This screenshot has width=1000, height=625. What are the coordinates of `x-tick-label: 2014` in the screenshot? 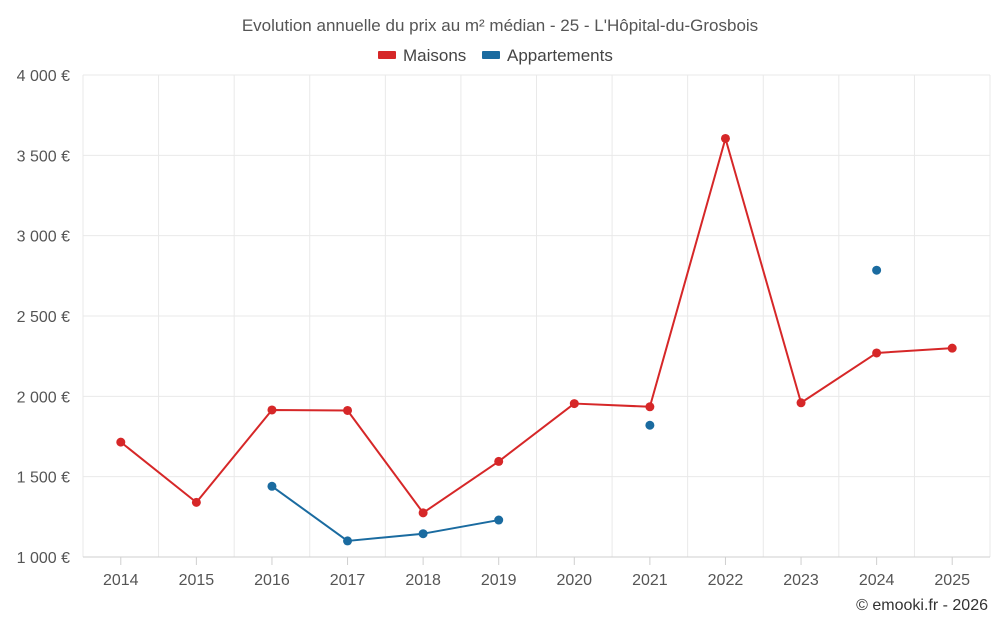 It's located at (121, 580).